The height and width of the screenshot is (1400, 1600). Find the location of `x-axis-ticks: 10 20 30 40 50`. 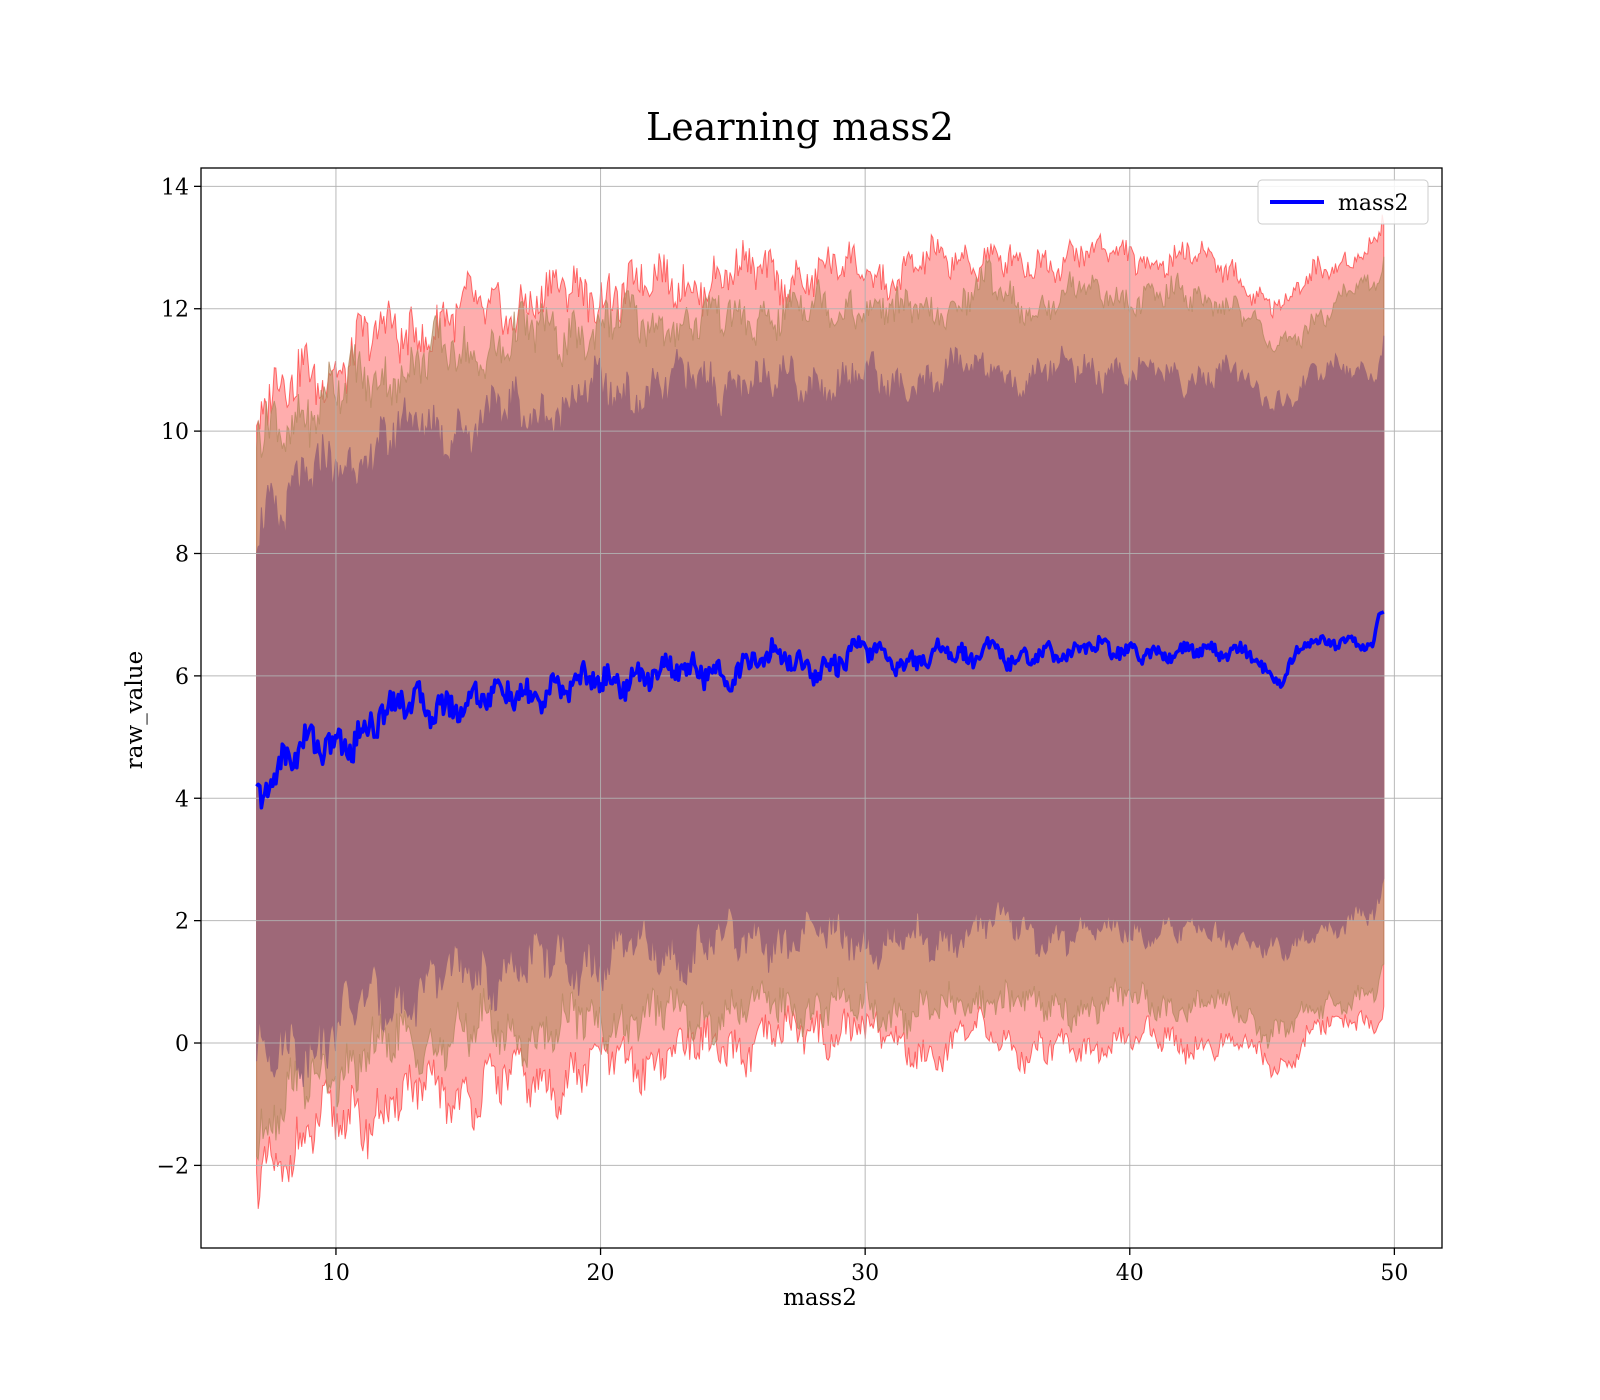

x-axis-ticks: 10 20 30 40 50 is located at coordinates (865, 1267).